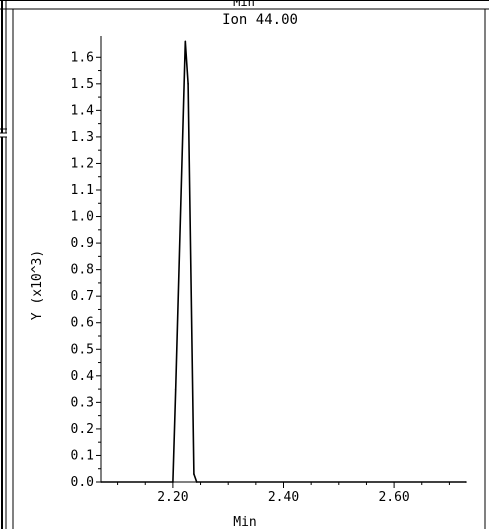  I want to click on y-tick-label: 0.7, so click(82, 296).